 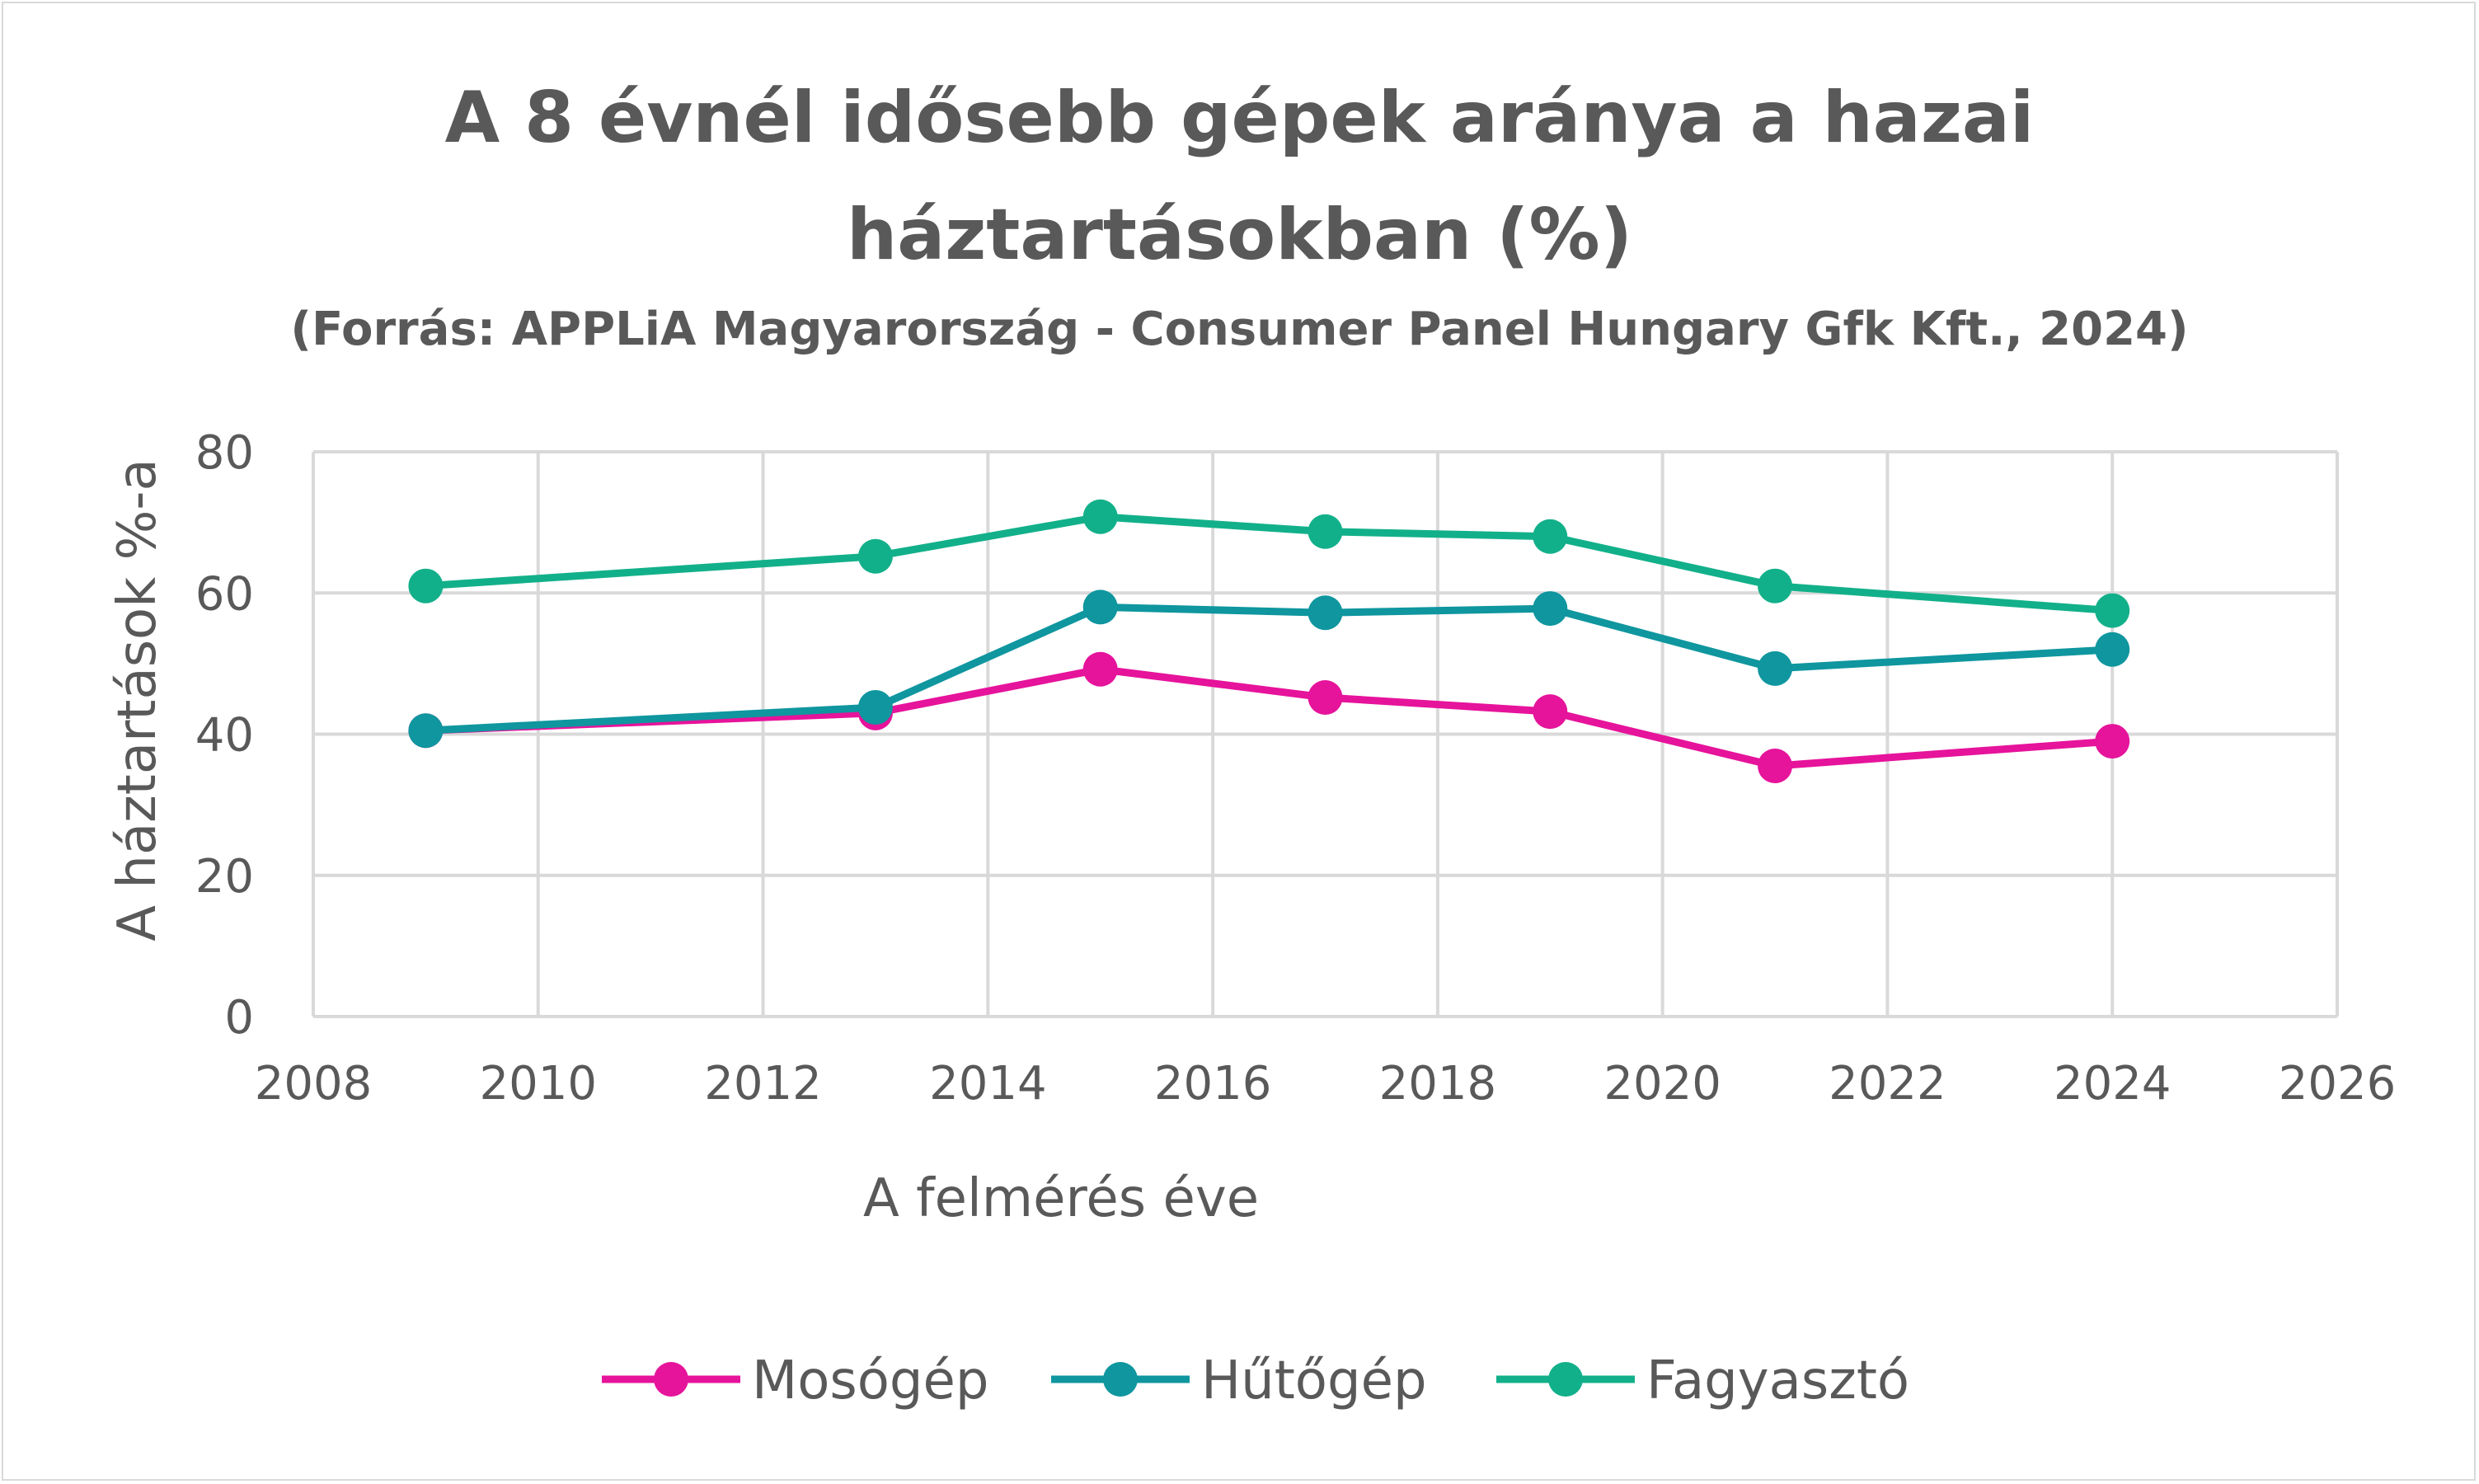 What do you see at coordinates (539, 1084) in the screenshot?
I see `x-tick-label: 2010` at bounding box center [539, 1084].